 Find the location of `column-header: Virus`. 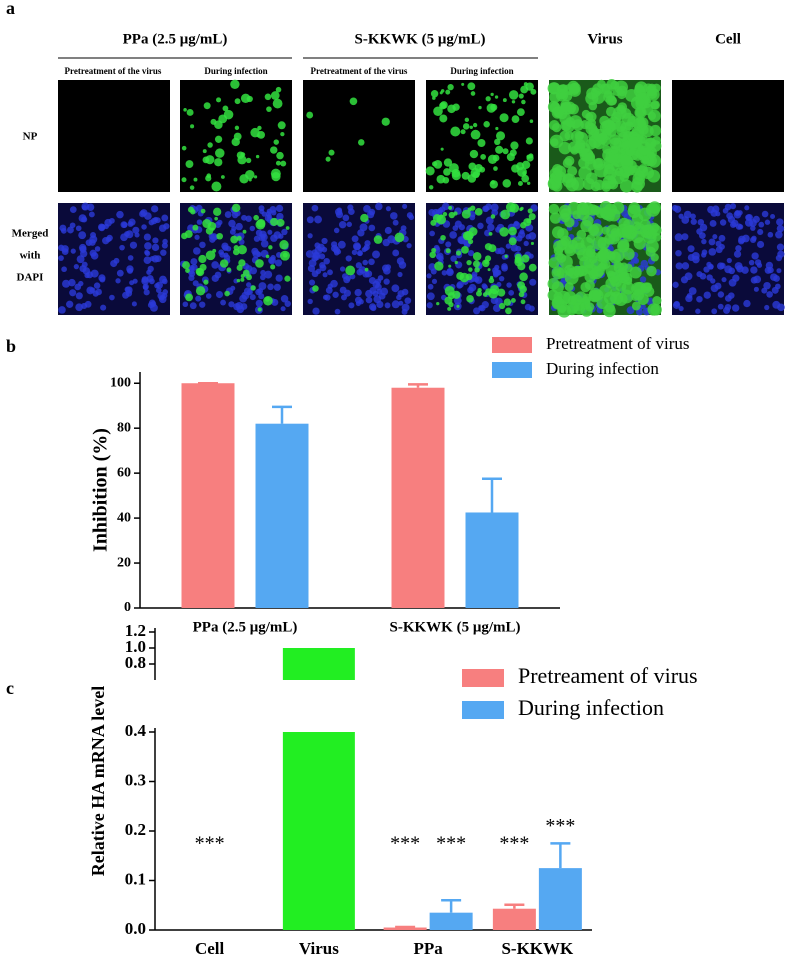

column-header: Virus is located at coordinates (604, 39).